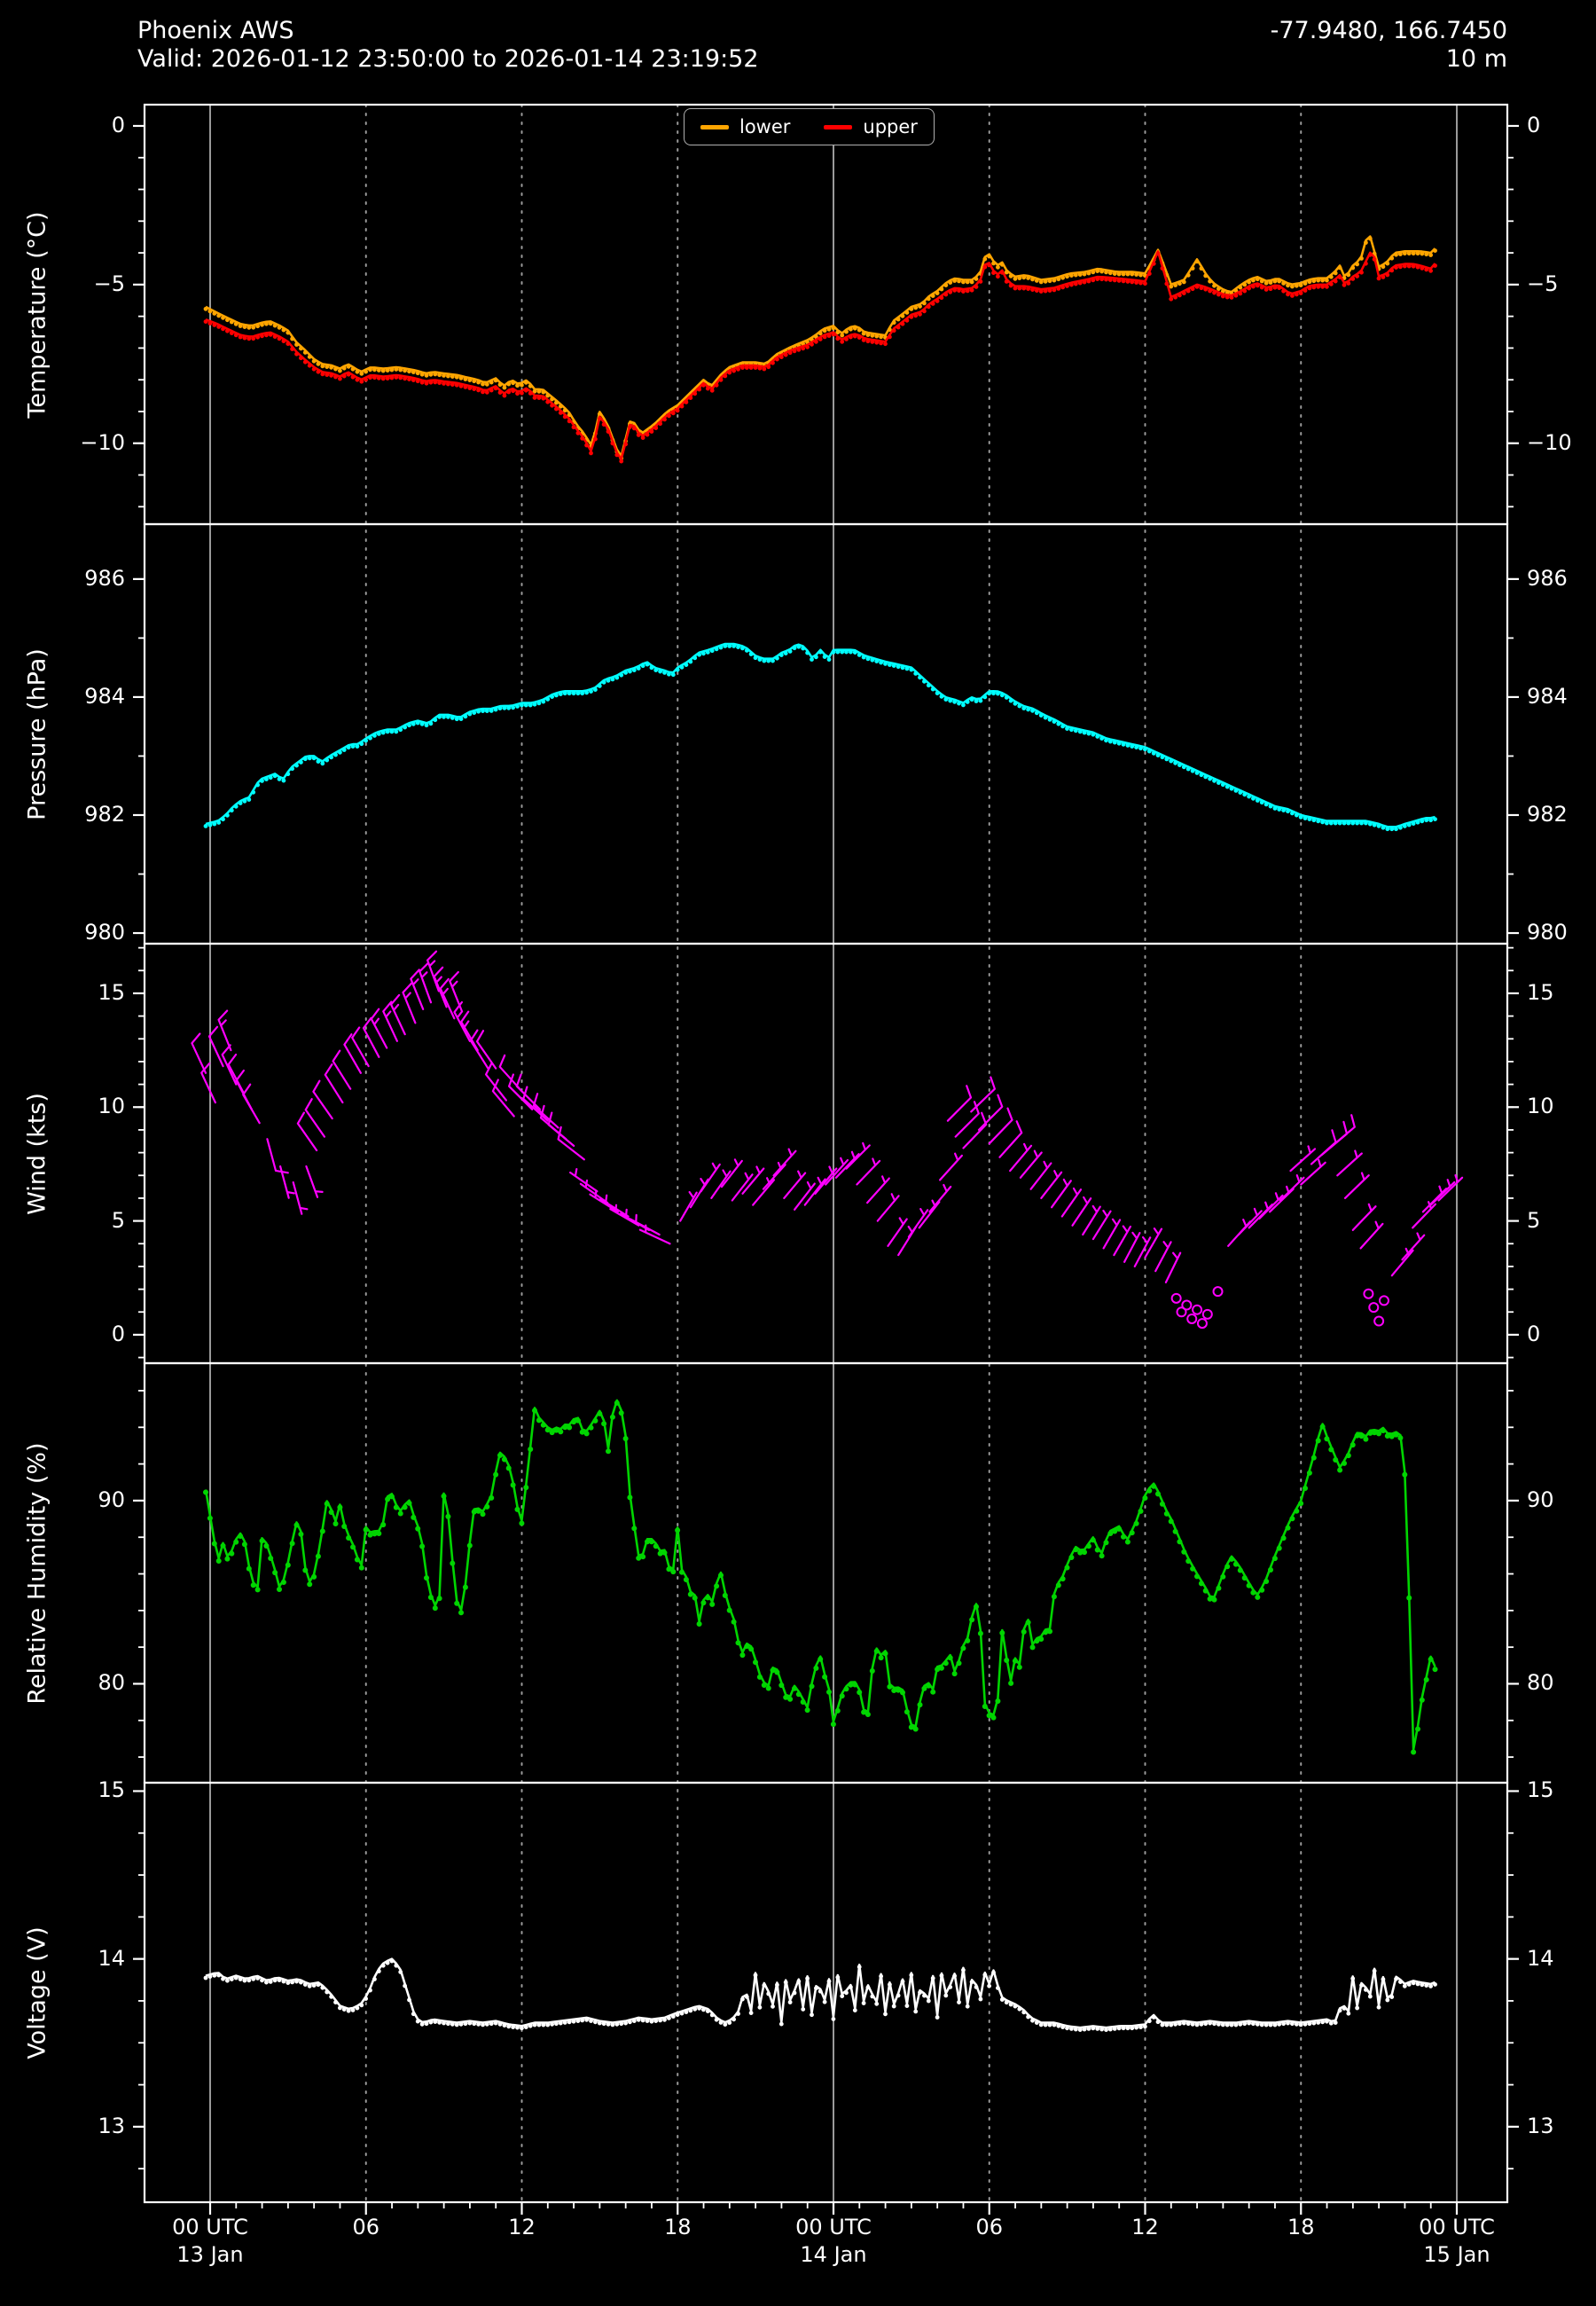 The width and height of the screenshot is (1596, 2306). What do you see at coordinates (1301, 2227) in the screenshot?
I see `x-tick-label-42h: 18` at bounding box center [1301, 2227].